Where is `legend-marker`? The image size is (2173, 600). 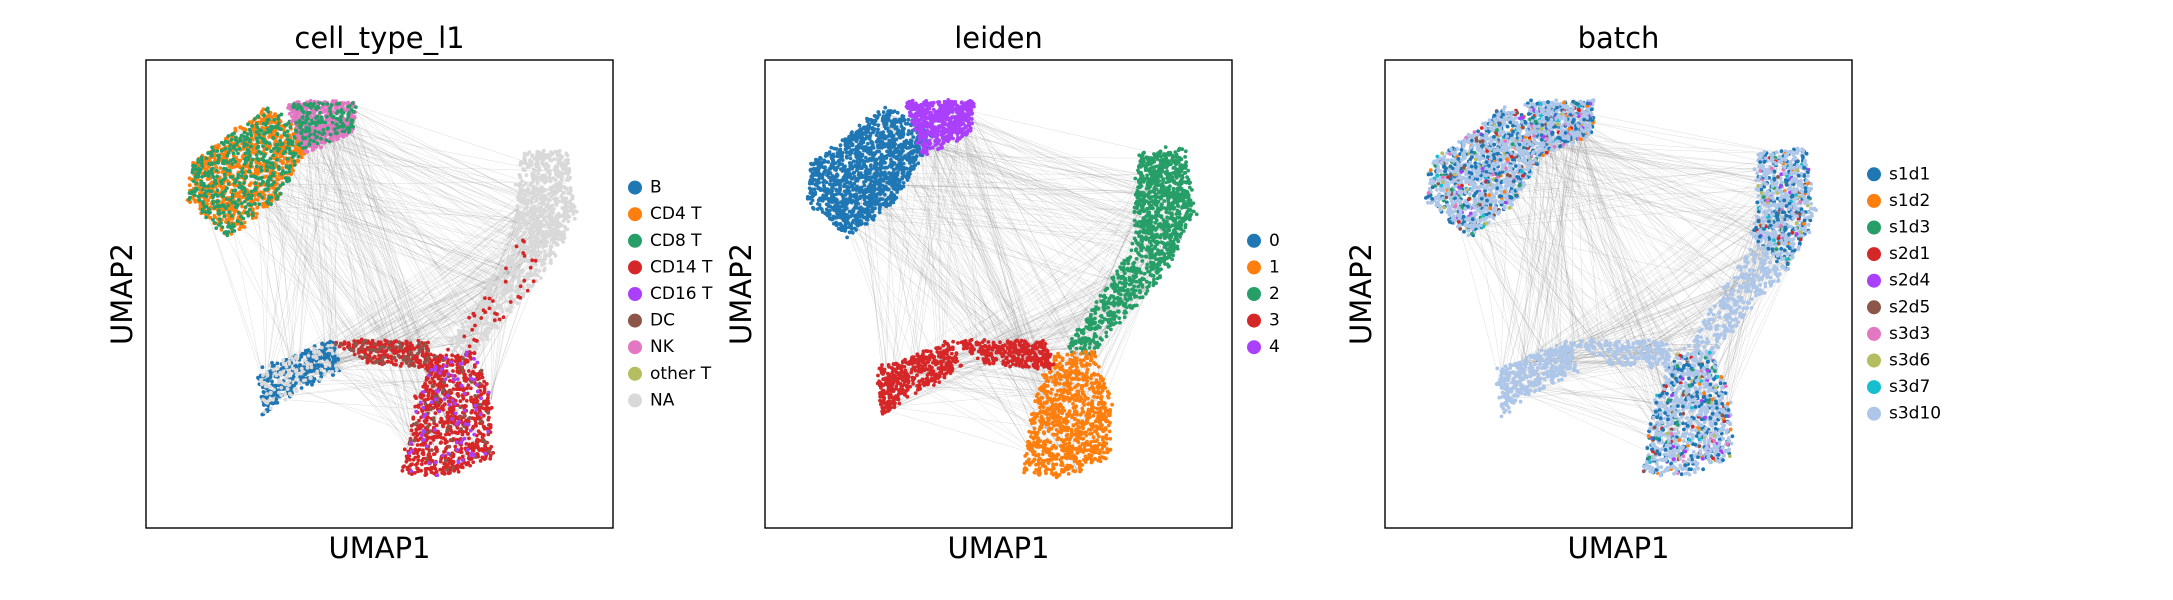
legend-marker is located at coordinates (635, 400).